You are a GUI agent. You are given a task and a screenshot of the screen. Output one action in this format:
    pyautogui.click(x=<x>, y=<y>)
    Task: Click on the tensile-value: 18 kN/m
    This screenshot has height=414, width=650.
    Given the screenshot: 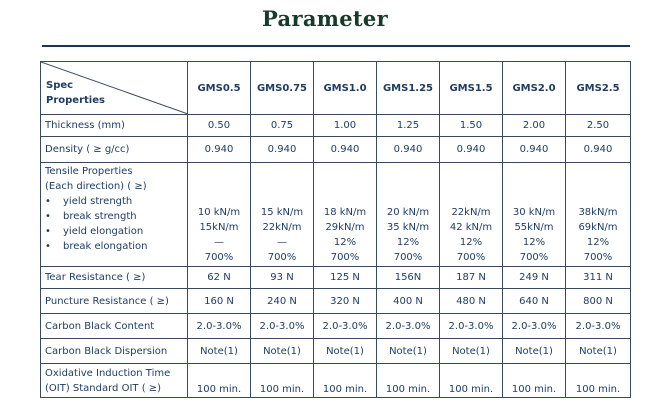 What is the action you would take?
    pyautogui.click(x=345, y=212)
    